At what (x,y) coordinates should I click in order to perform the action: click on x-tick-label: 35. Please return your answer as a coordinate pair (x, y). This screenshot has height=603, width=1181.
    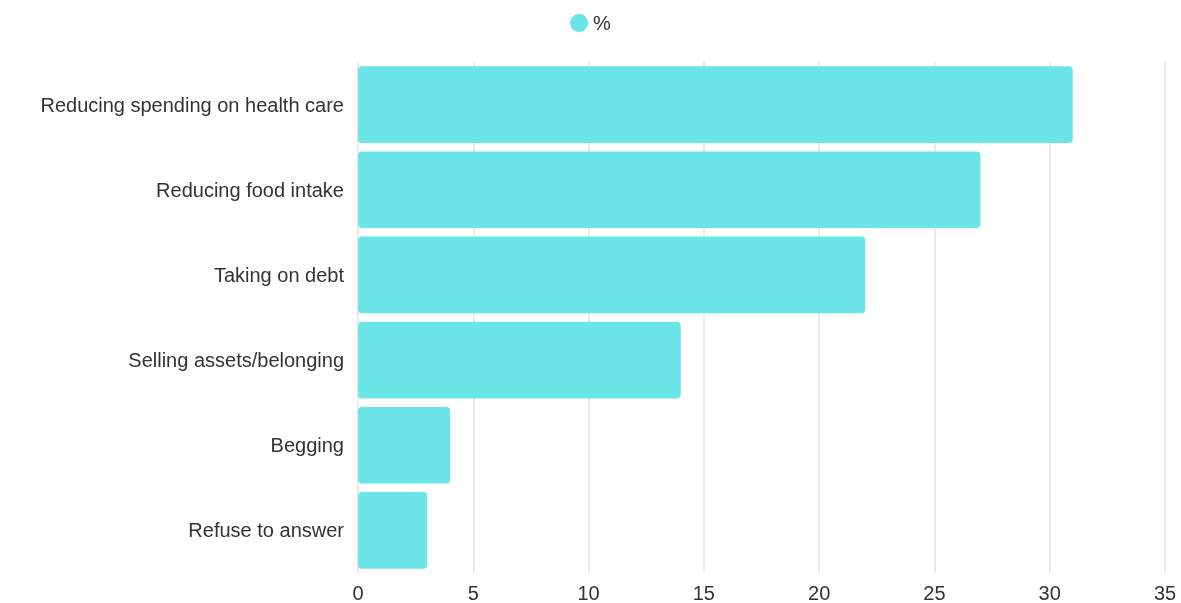
    Looking at the image, I should click on (1165, 592).